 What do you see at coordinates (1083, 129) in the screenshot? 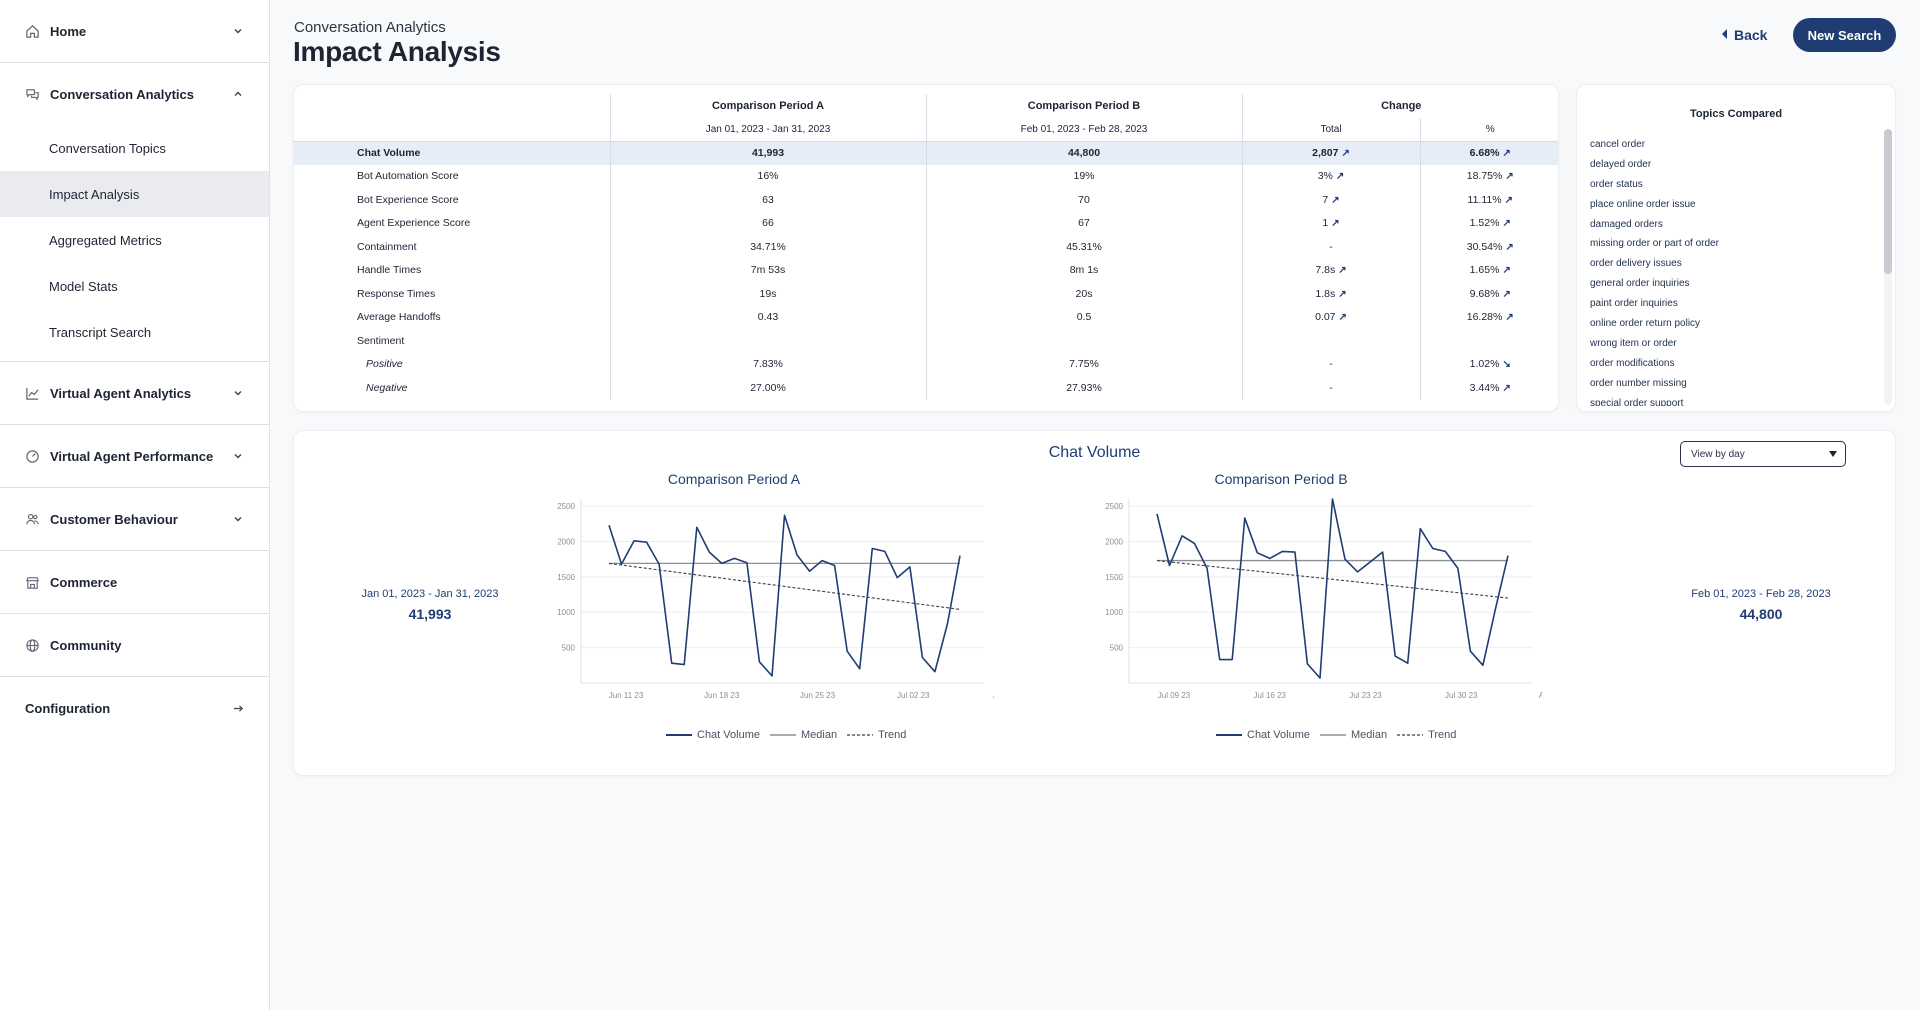
I see `col-range-b: Feb 01, 2023 - Feb 28, 2023` at bounding box center [1083, 129].